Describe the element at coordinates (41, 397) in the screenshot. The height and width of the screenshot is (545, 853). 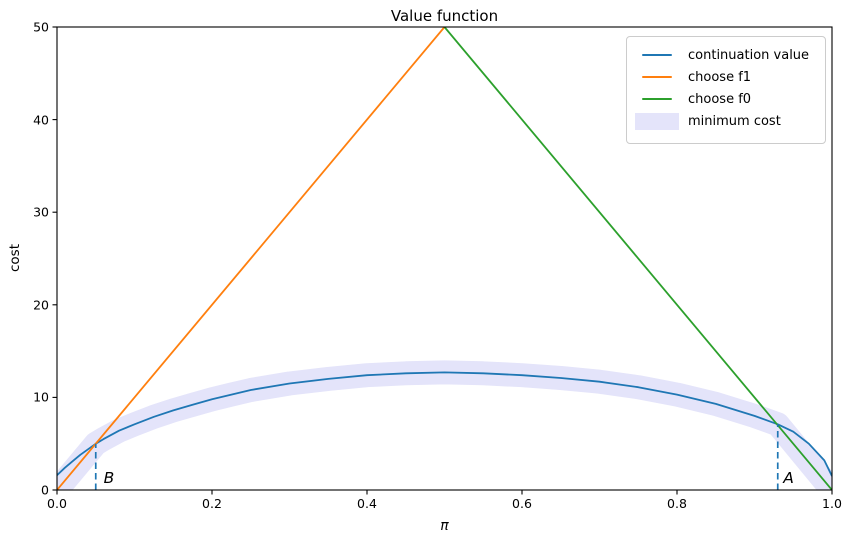
I see `y-tick-label: 10` at that location.